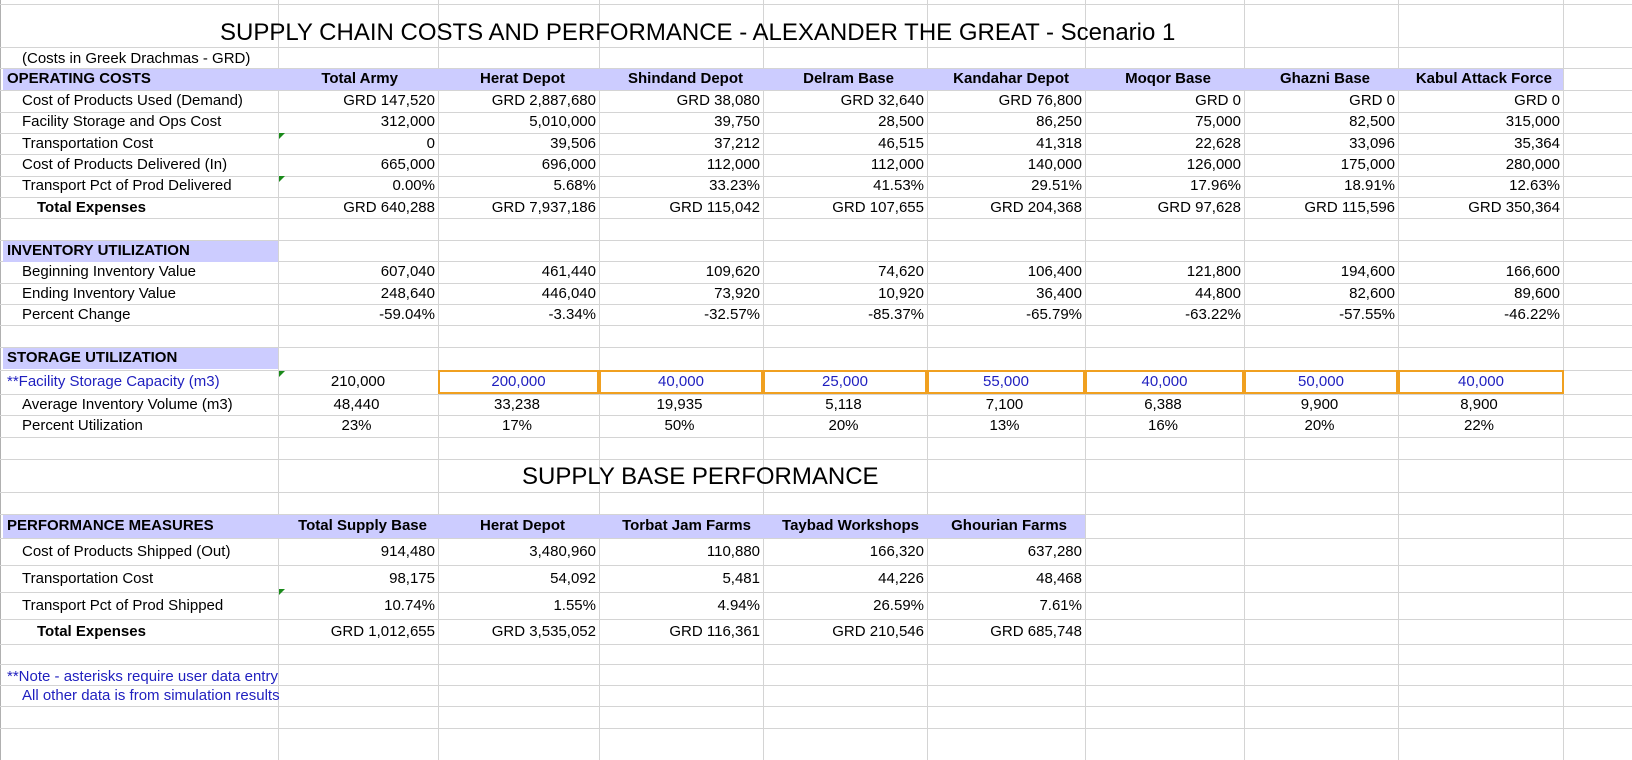 The height and width of the screenshot is (760, 1632). Describe the element at coordinates (1367, 314) in the screenshot. I see `inventory-row-cell: -57.55%` at that location.